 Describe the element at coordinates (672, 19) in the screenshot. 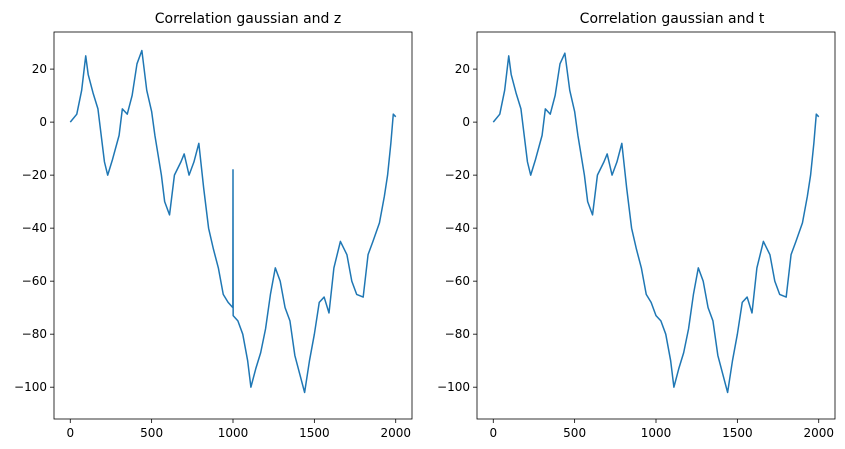

I see `right-chart-title: Correlation gaussian and t` at that location.